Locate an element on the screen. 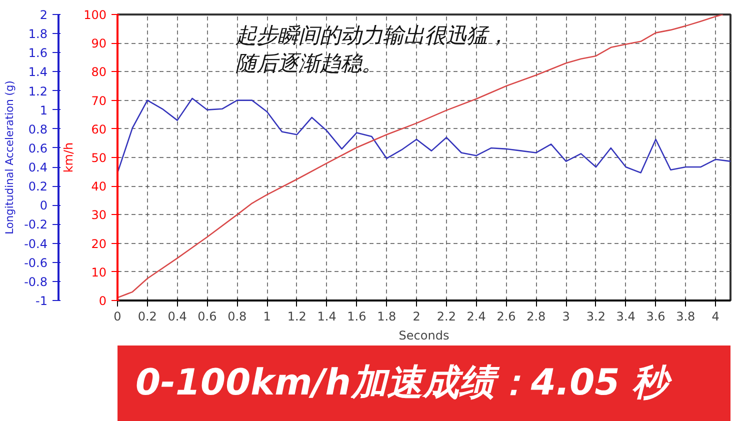 The height and width of the screenshot is (421, 736). x-tick-label: 3.6 is located at coordinates (656, 317).